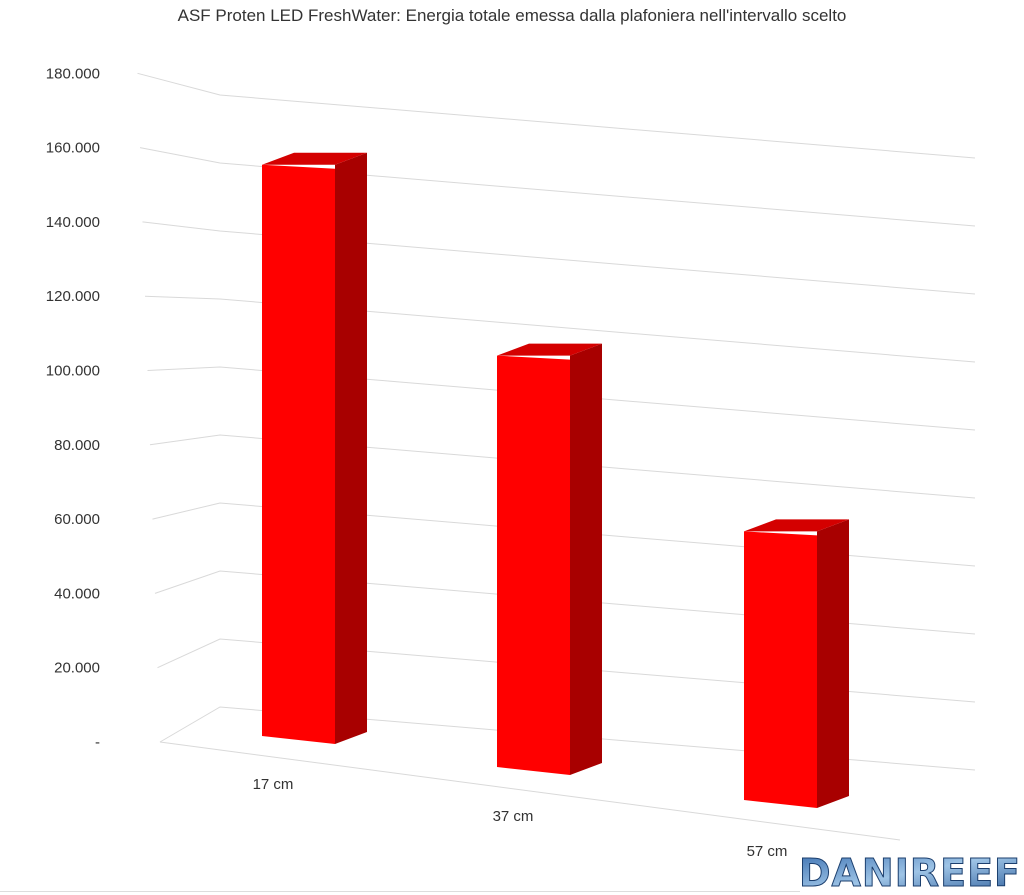 This screenshot has width=1024, height=895. I want to click on y-tick-label: 140.000, so click(73, 222).